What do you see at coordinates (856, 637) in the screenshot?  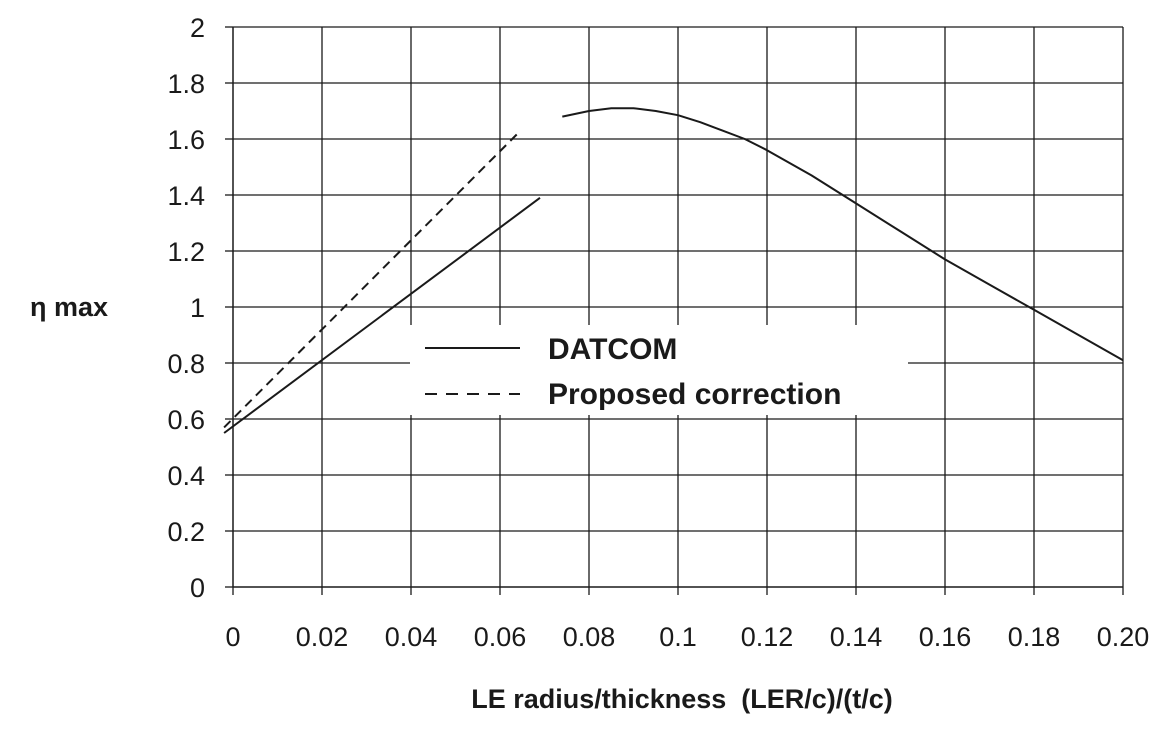 I see `x-tick-label: 0.14` at bounding box center [856, 637].